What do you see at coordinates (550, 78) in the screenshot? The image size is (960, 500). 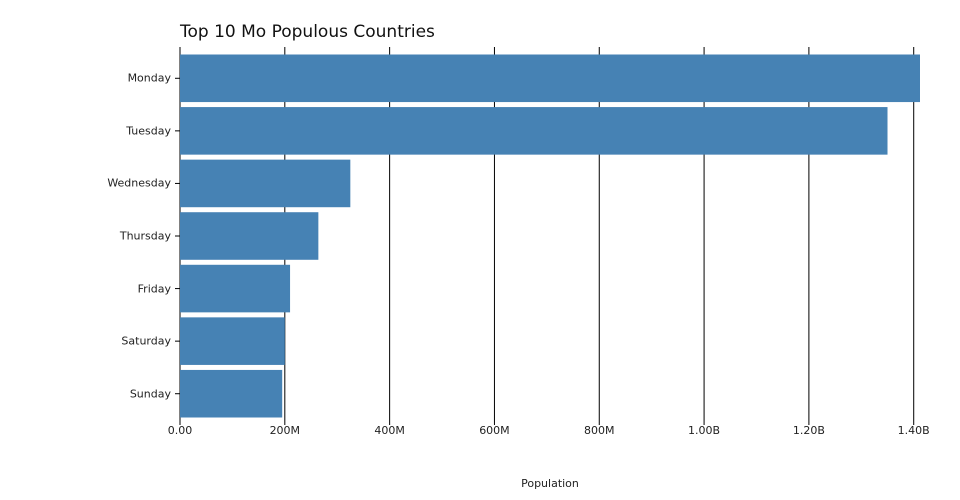 I see `bar-monday` at bounding box center [550, 78].